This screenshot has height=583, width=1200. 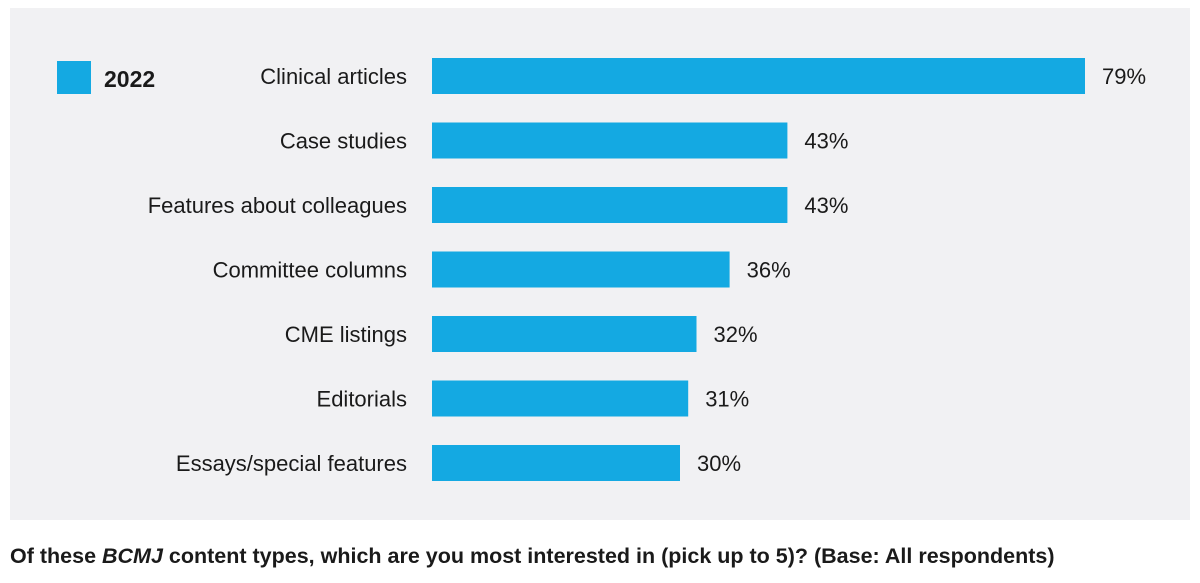 I want to click on category-label-committee-columns: Committee columns, so click(x=310, y=270).